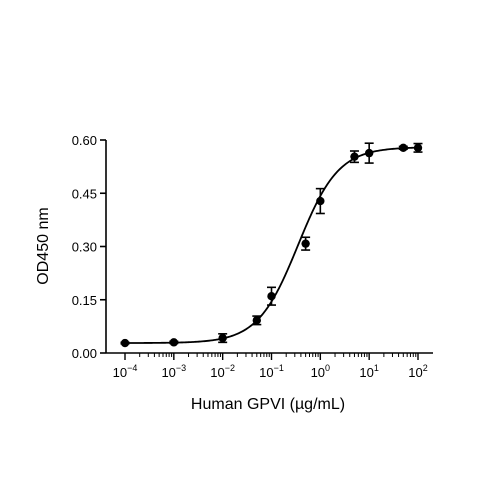 This screenshot has width=500, height=500. What do you see at coordinates (43, 245) in the screenshot?
I see `y-axis-label: OD450 nm` at bounding box center [43, 245].